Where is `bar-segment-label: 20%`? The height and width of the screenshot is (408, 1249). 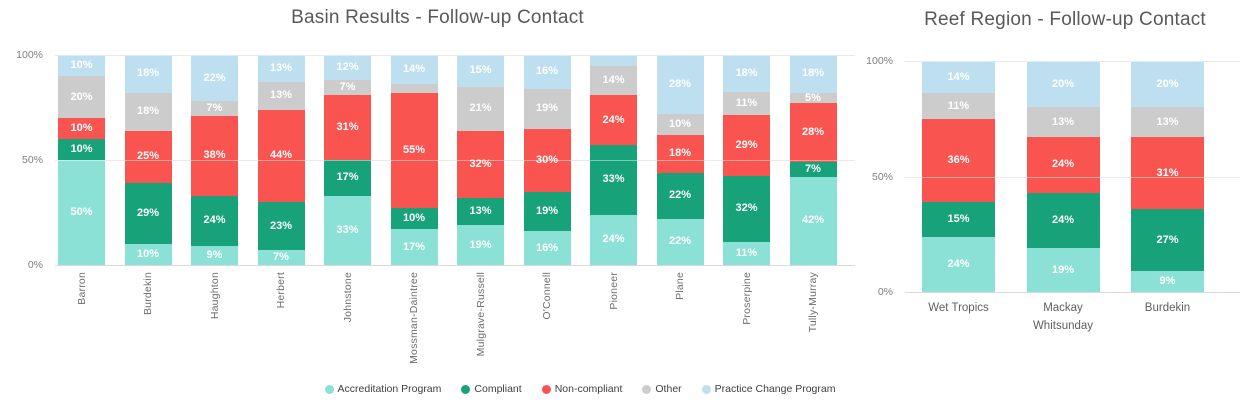
bar-segment-label: 20% is located at coordinates (1063, 83).